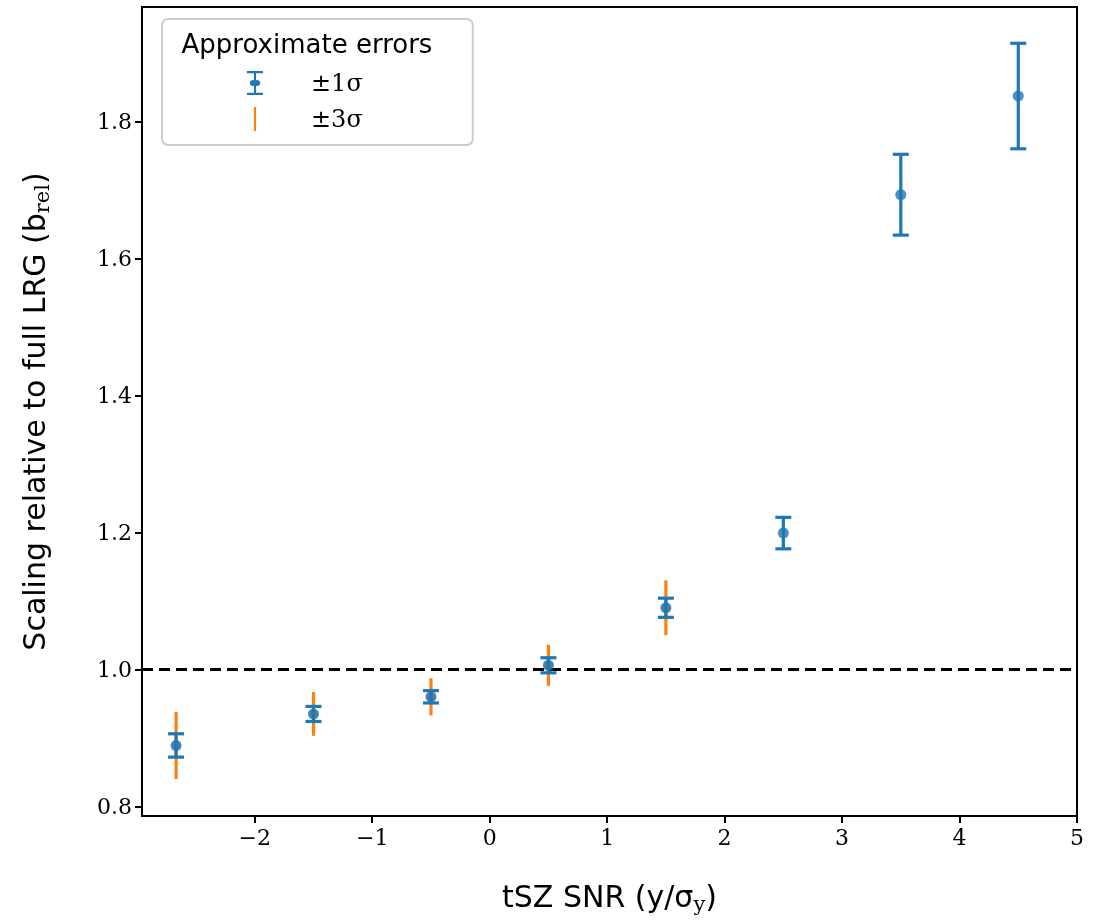  What do you see at coordinates (307, 44) in the screenshot?
I see `legend-title: Approximate errors` at bounding box center [307, 44].